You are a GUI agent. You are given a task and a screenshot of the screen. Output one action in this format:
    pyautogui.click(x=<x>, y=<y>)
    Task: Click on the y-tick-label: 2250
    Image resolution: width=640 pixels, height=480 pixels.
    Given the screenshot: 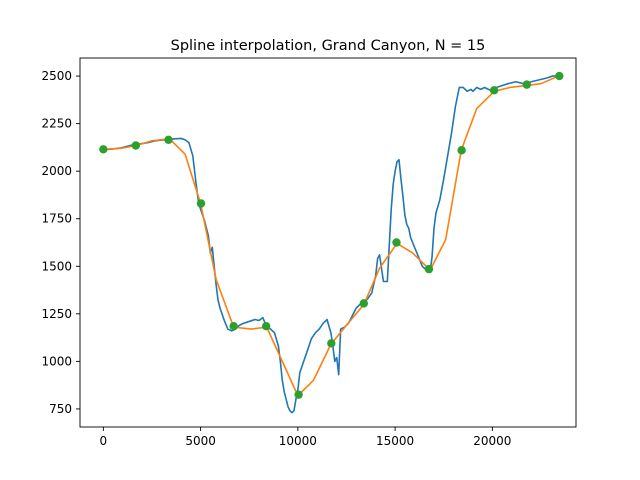 What is the action you would take?
    pyautogui.click(x=56, y=124)
    